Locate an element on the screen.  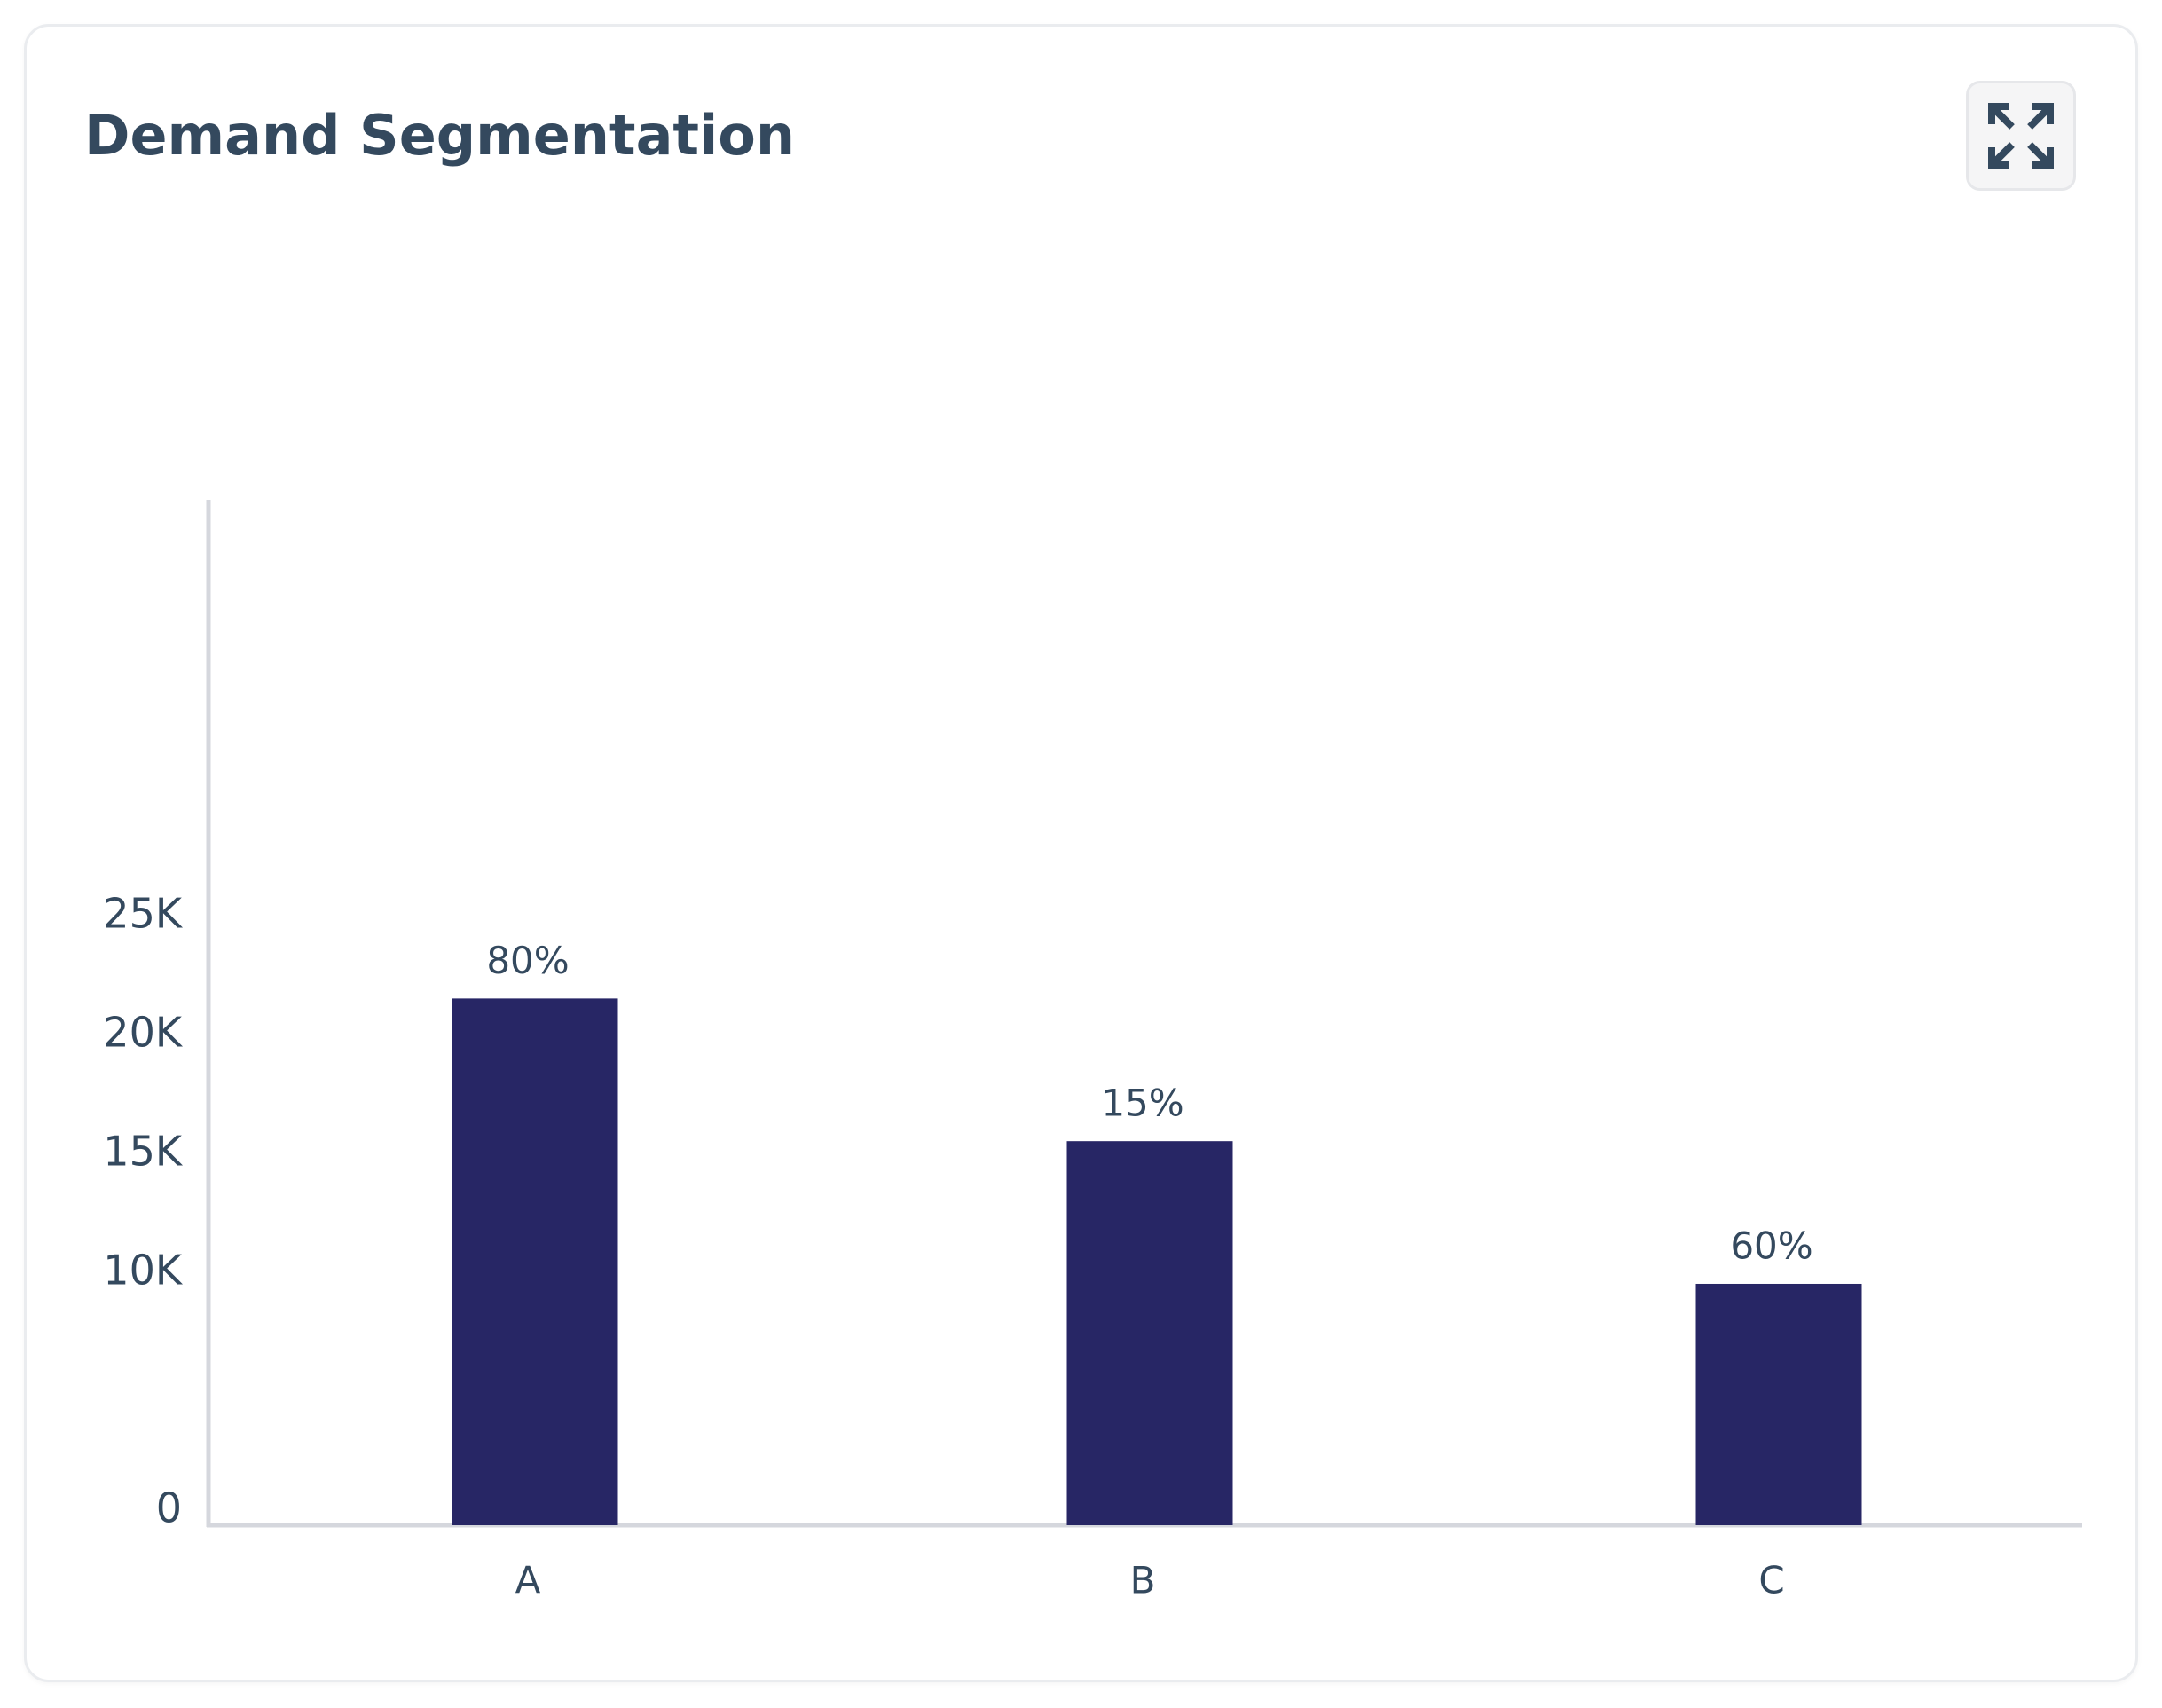
y-tick-label: 20K is located at coordinates (143, 1033).